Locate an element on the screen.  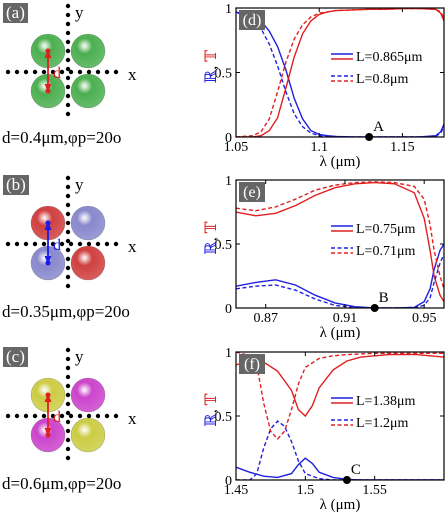
x-tick-label: 0.87 is located at coordinates (265, 318).